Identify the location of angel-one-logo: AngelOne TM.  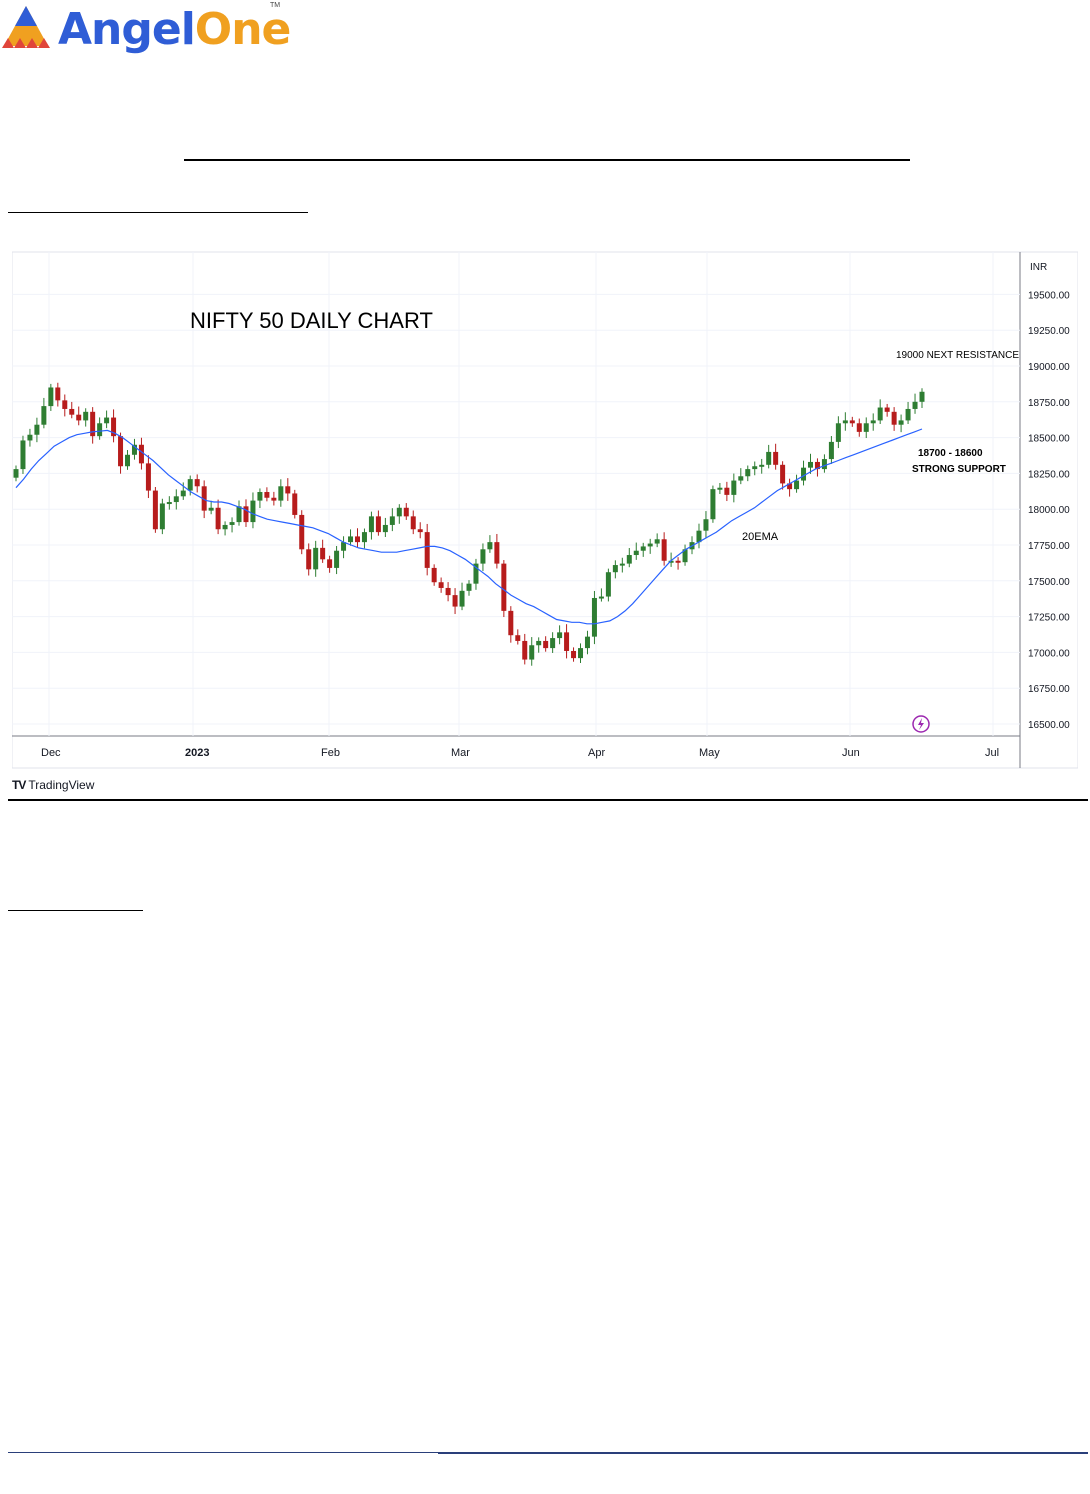
(145, 31).